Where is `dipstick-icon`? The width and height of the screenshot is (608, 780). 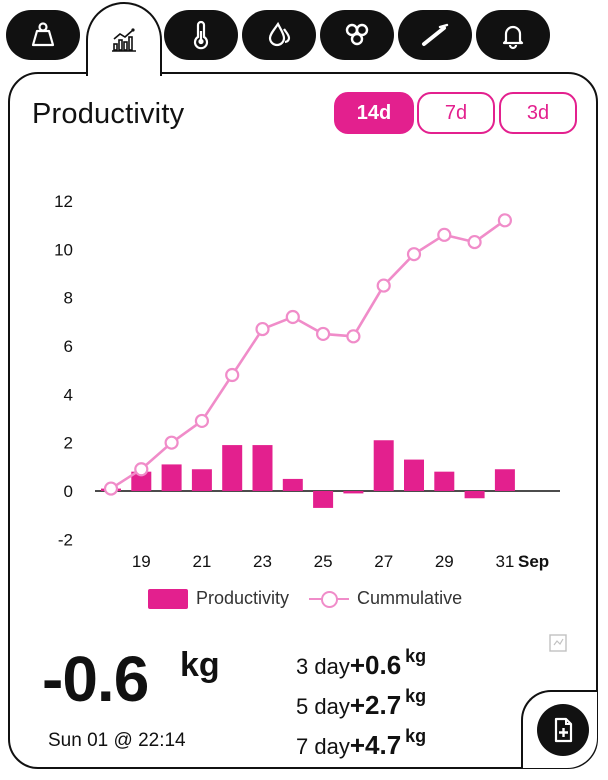 dipstick-icon is located at coordinates (435, 34).